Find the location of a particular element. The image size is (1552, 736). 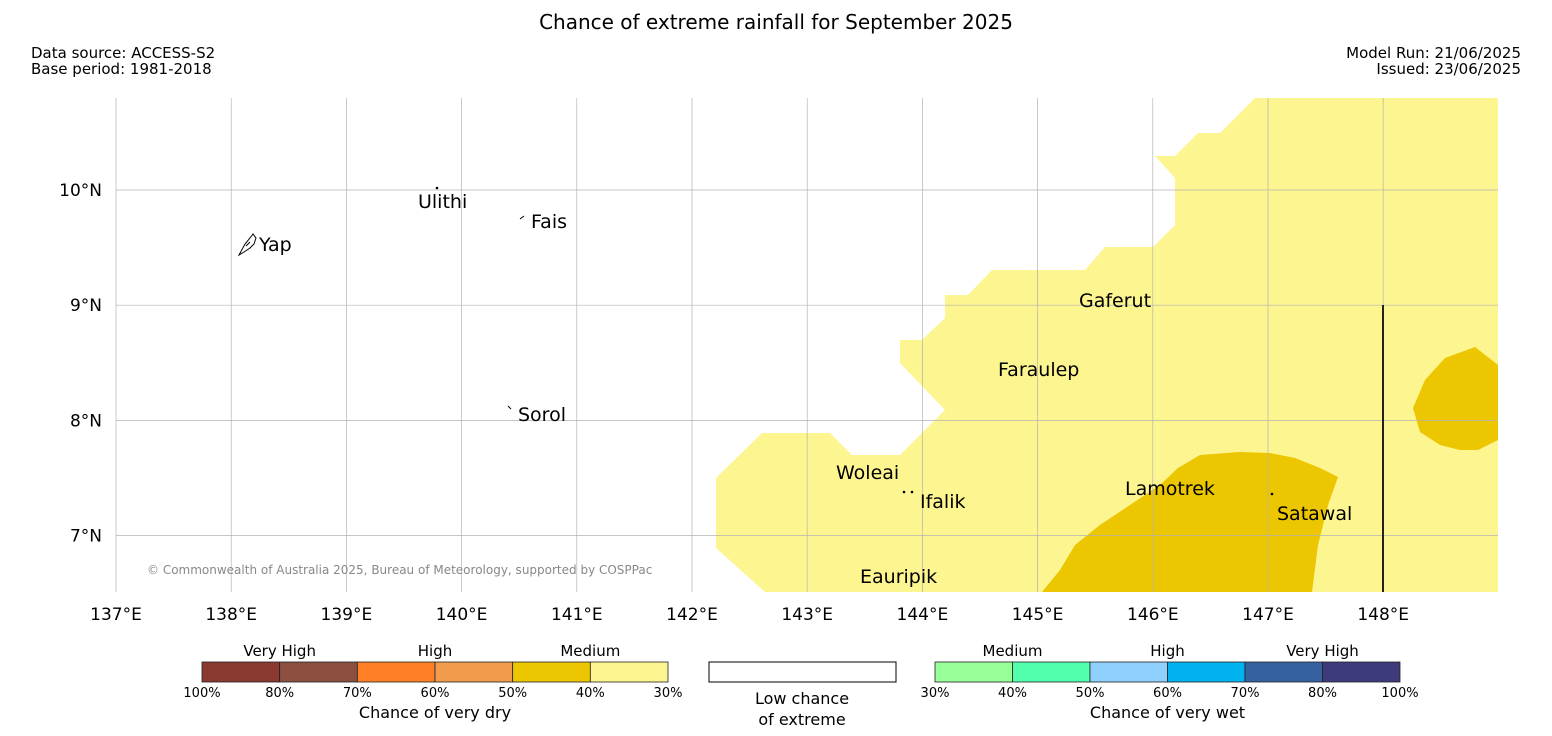

lon-tick-label: 138°E is located at coordinates (231, 615).